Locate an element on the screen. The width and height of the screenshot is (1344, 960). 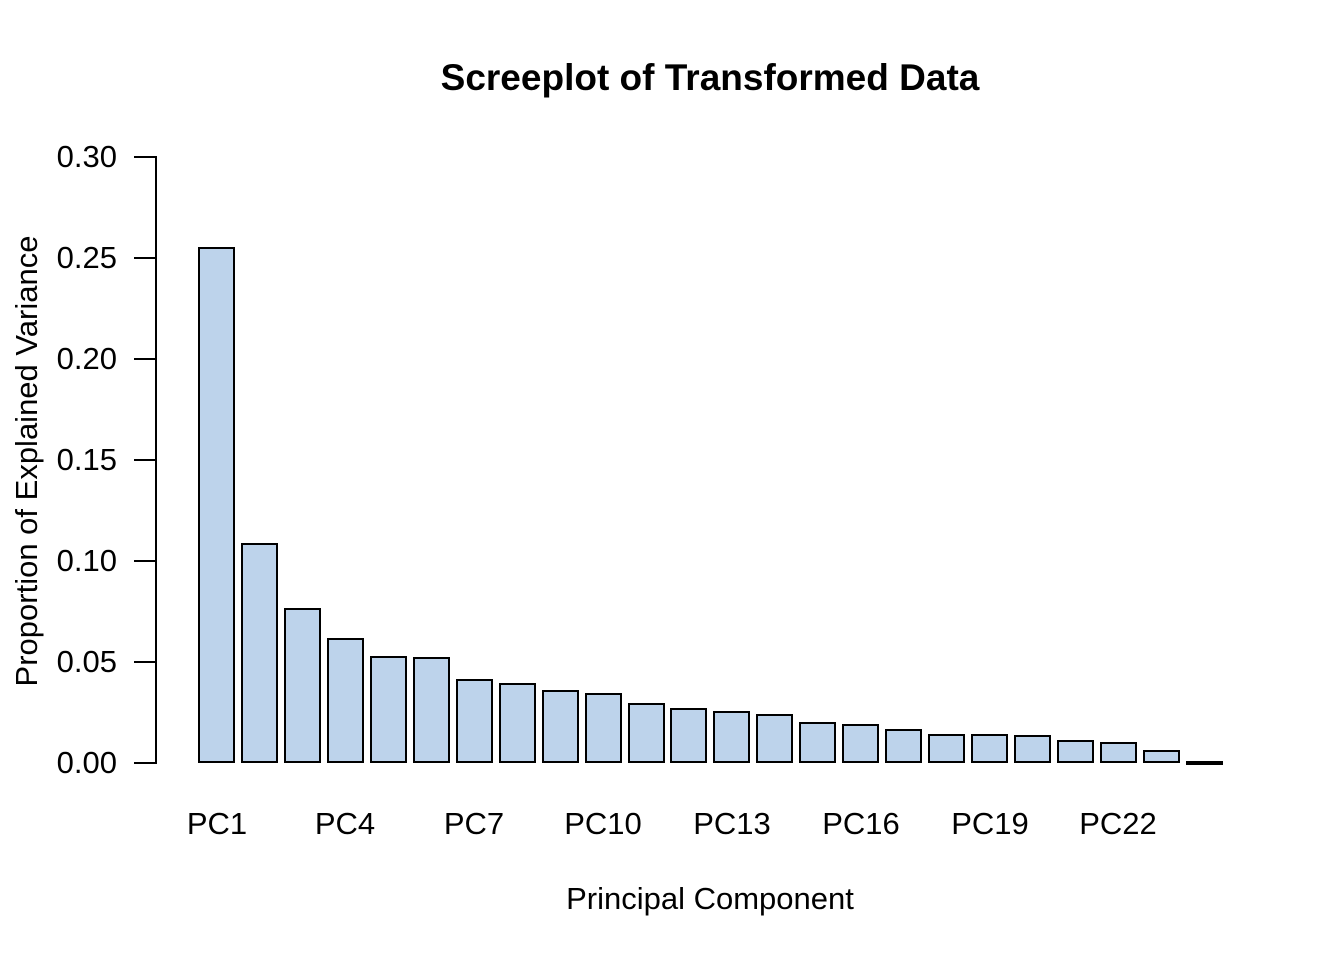
bar-pc3 is located at coordinates (302, 685).